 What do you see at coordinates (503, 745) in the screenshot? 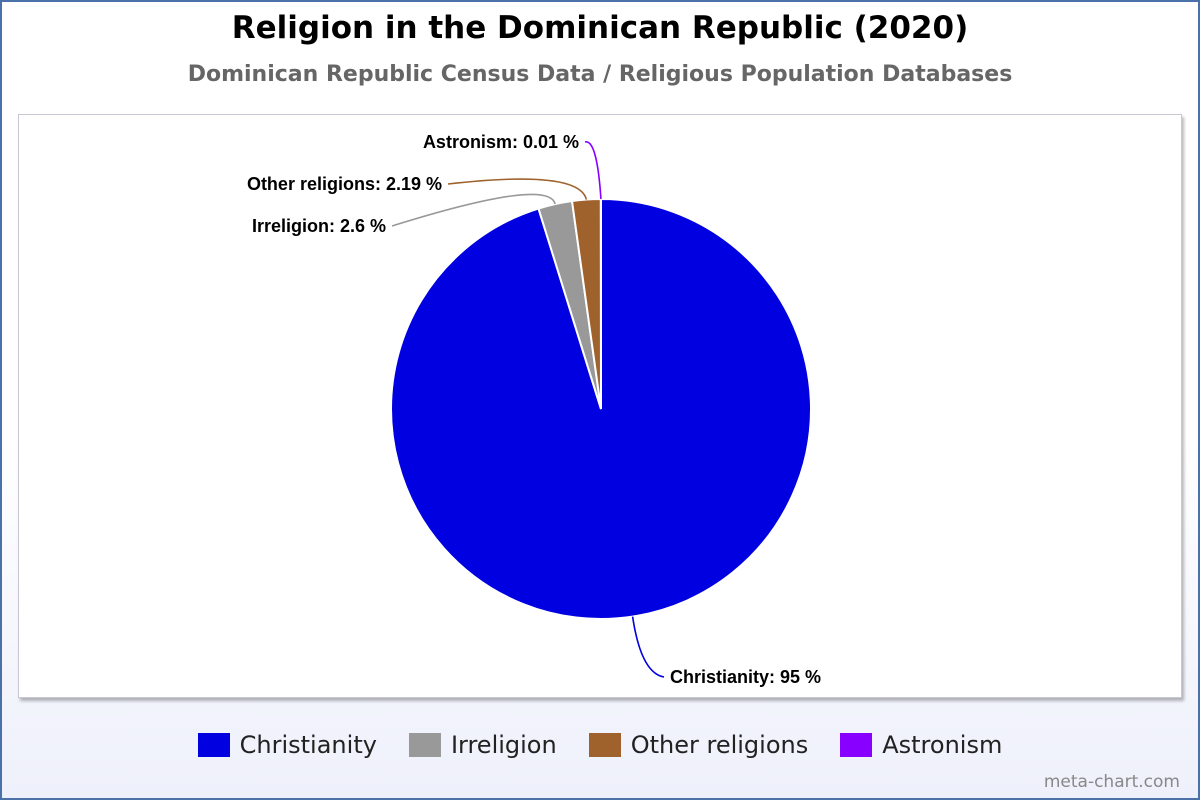
I see `legend-label: Irreligion` at bounding box center [503, 745].